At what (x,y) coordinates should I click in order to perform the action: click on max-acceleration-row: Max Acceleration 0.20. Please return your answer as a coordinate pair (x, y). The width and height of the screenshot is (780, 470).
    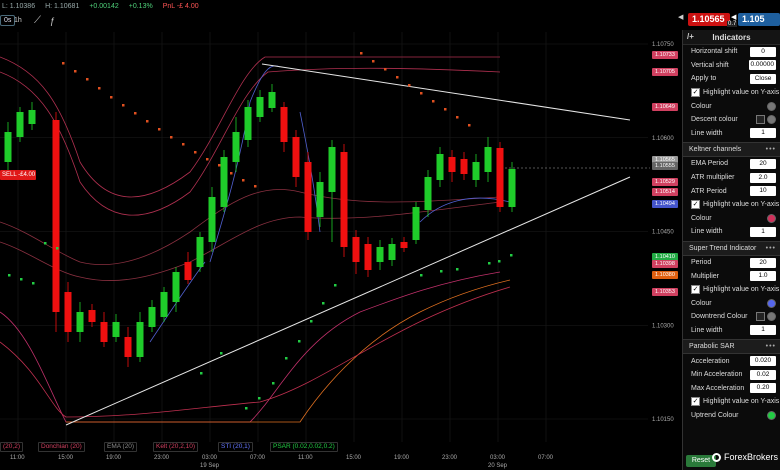
    Looking at the image, I should click on (731, 388).